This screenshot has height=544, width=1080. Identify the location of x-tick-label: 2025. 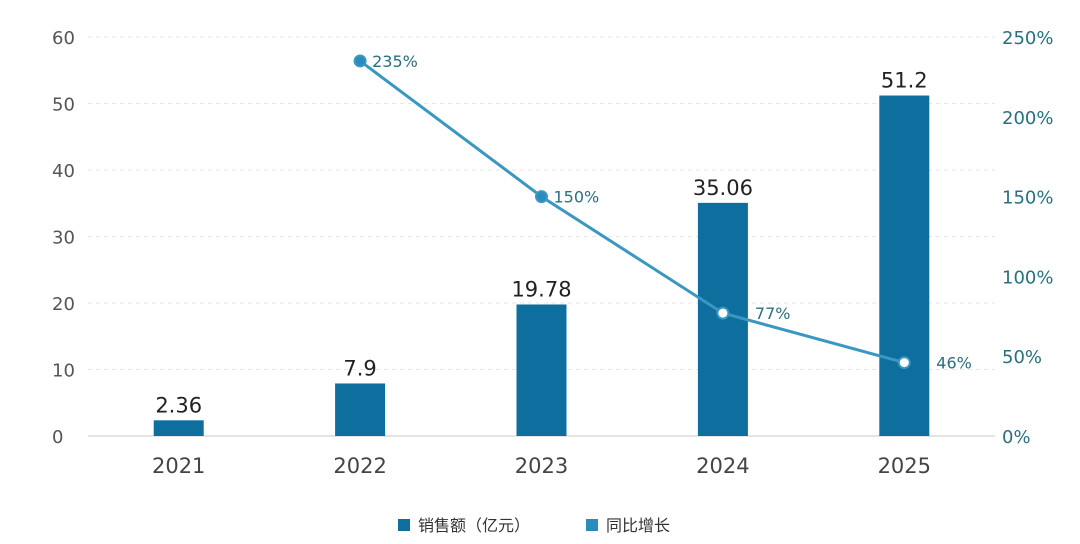
(904, 466).